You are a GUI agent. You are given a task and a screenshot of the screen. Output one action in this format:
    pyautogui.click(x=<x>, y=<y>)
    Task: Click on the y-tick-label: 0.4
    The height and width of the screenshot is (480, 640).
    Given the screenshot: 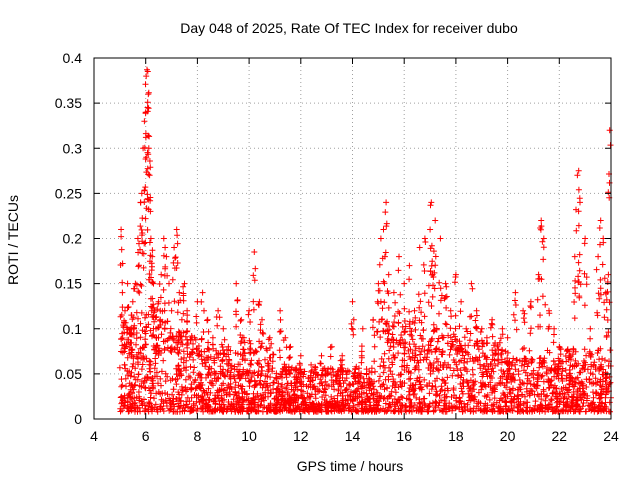 What is the action you would take?
    pyautogui.click(x=73, y=58)
    